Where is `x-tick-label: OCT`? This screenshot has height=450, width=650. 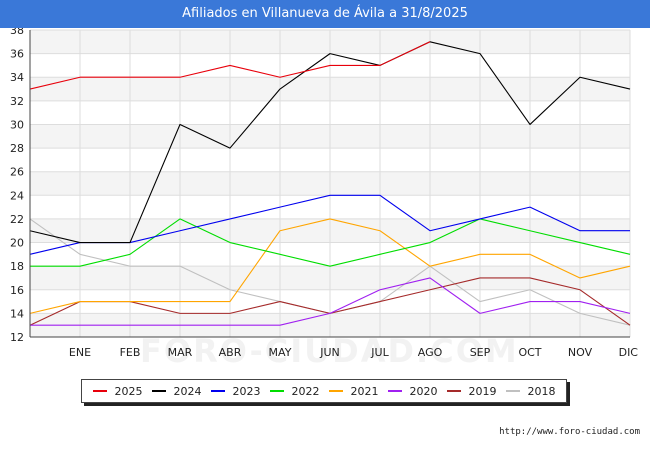 x-tick-label: OCT is located at coordinates (529, 352).